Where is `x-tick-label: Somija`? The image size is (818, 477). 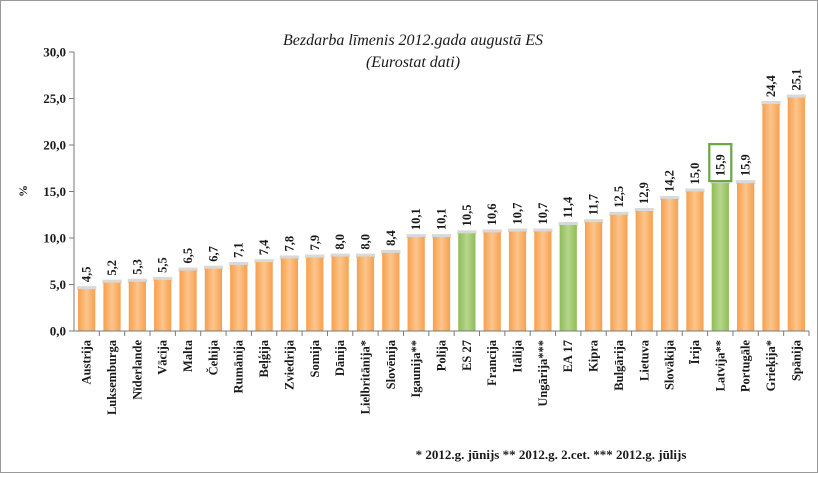
x-tick-label: Somija is located at coordinates (315, 358).